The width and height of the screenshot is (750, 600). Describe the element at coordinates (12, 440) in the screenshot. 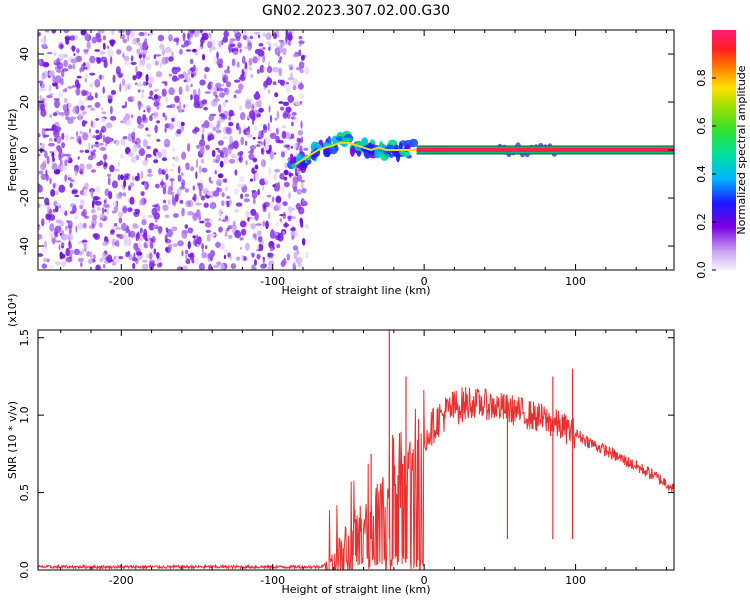

I see `snr-y-label: SNR (10 * v/v)` at that location.